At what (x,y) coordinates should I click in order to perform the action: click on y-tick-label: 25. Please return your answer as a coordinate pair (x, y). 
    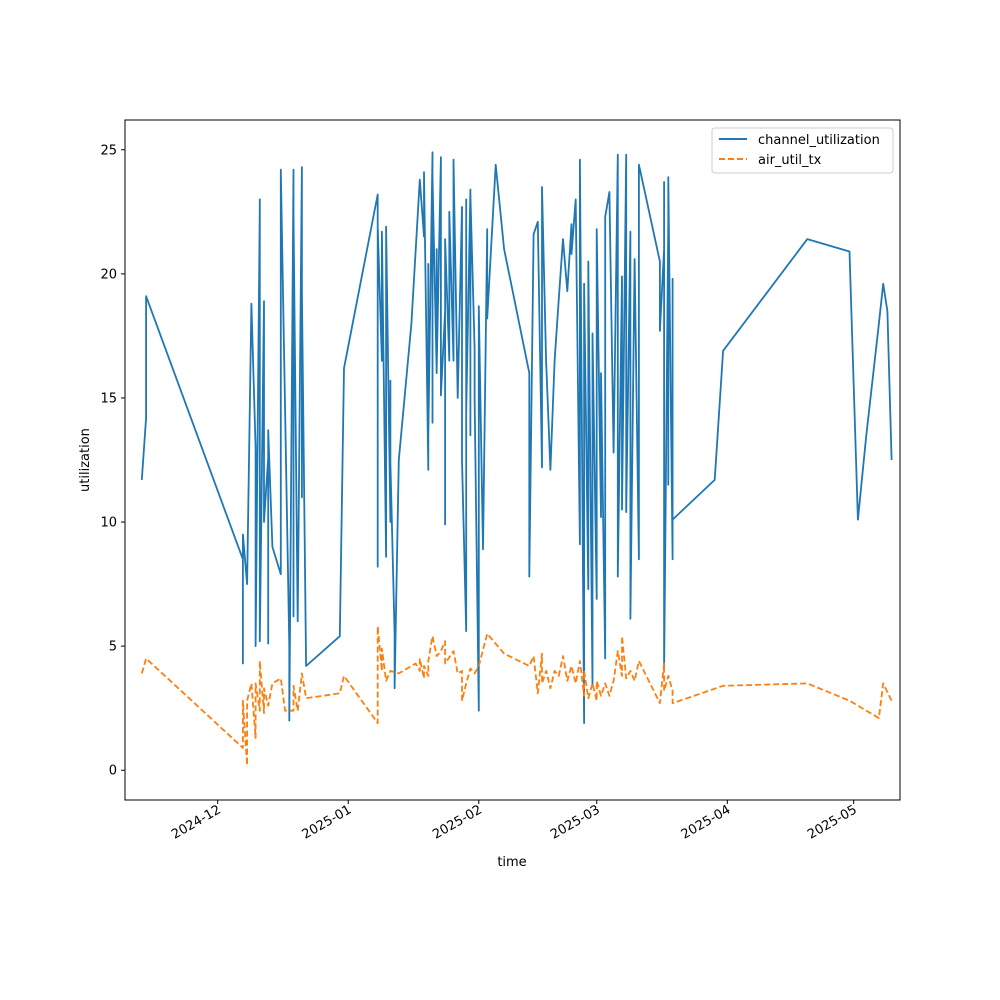
    Looking at the image, I should click on (108, 150).